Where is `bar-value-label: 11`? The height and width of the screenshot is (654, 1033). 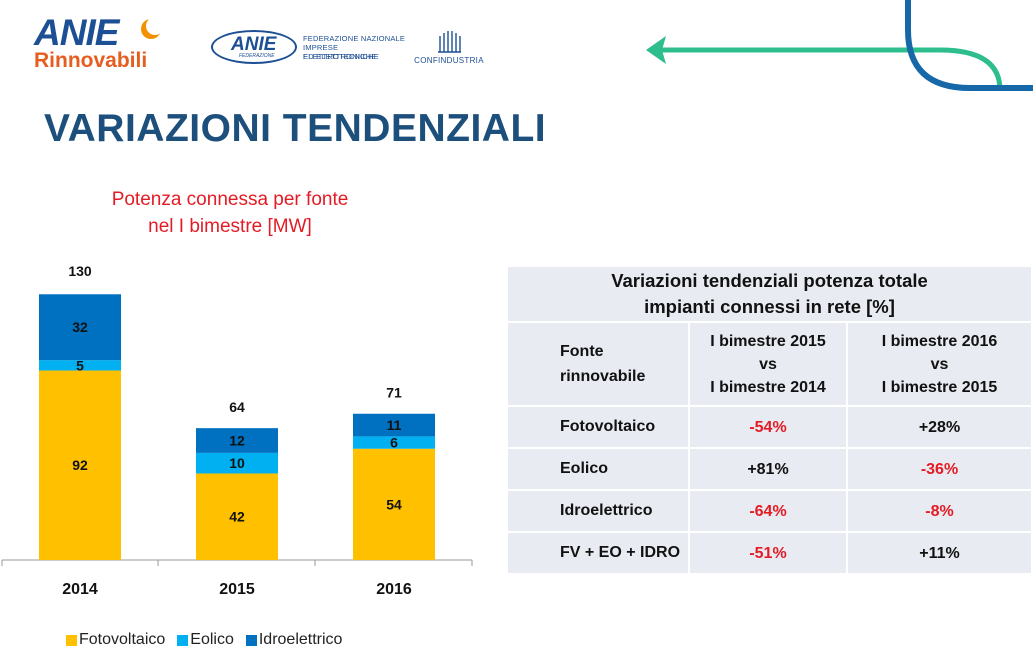 bar-value-label: 11 is located at coordinates (394, 425).